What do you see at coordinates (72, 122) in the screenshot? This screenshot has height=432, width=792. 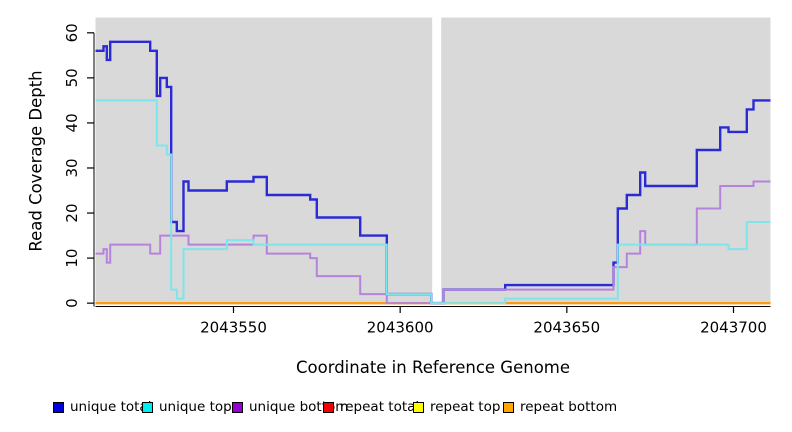 I see `y-tick-label: 40` at bounding box center [72, 122].